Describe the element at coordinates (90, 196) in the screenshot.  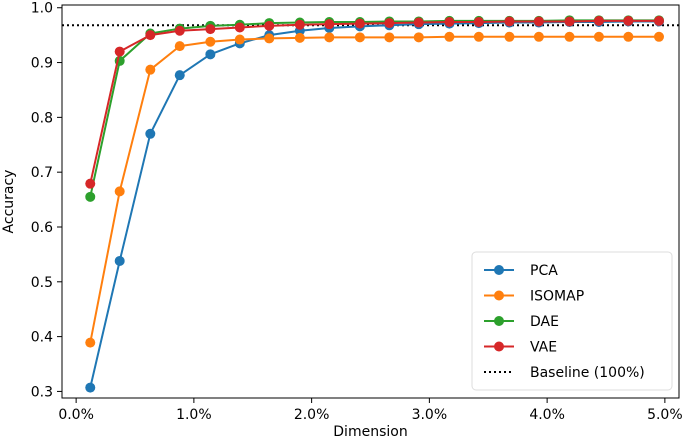
I see `data-point-dae` at that location.